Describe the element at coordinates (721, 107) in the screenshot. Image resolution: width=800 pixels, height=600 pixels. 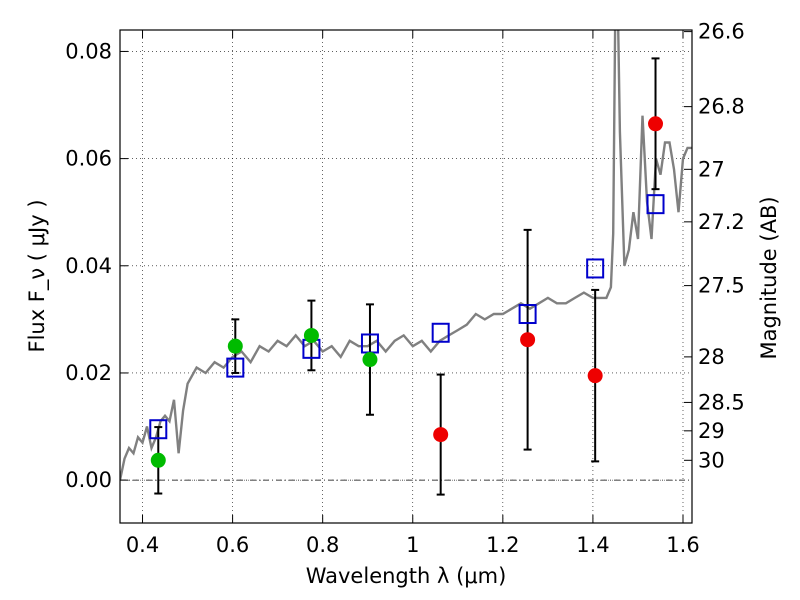
I see `right-tick-label: 26.8` at that location.